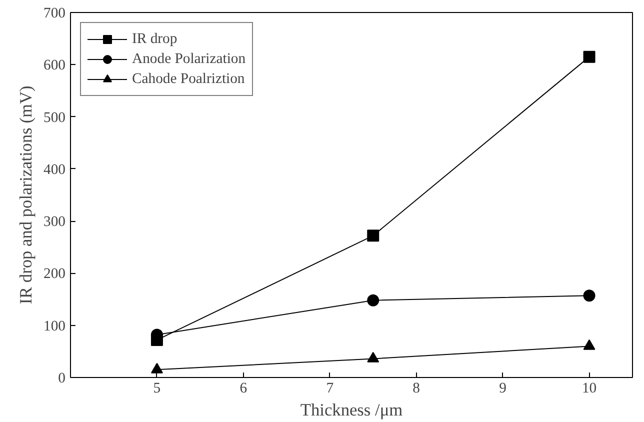  What do you see at coordinates (157, 388) in the screenshot?
I see `x-tick-label: 5` at bounding box center [157, 388].